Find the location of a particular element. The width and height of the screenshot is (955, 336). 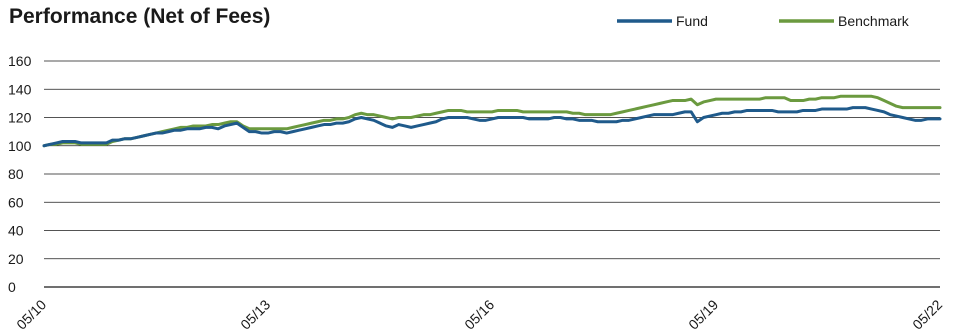

y-tick-label: 80 is located at coordinates (16, 174).